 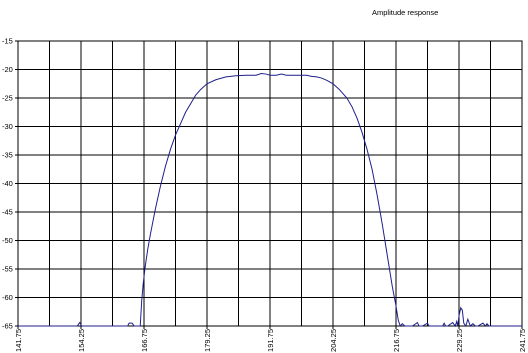 What do you see at coordinates (7, 326) in the screenshot?
I see `y-tick-label: -65` at bounding box center [7, 326].